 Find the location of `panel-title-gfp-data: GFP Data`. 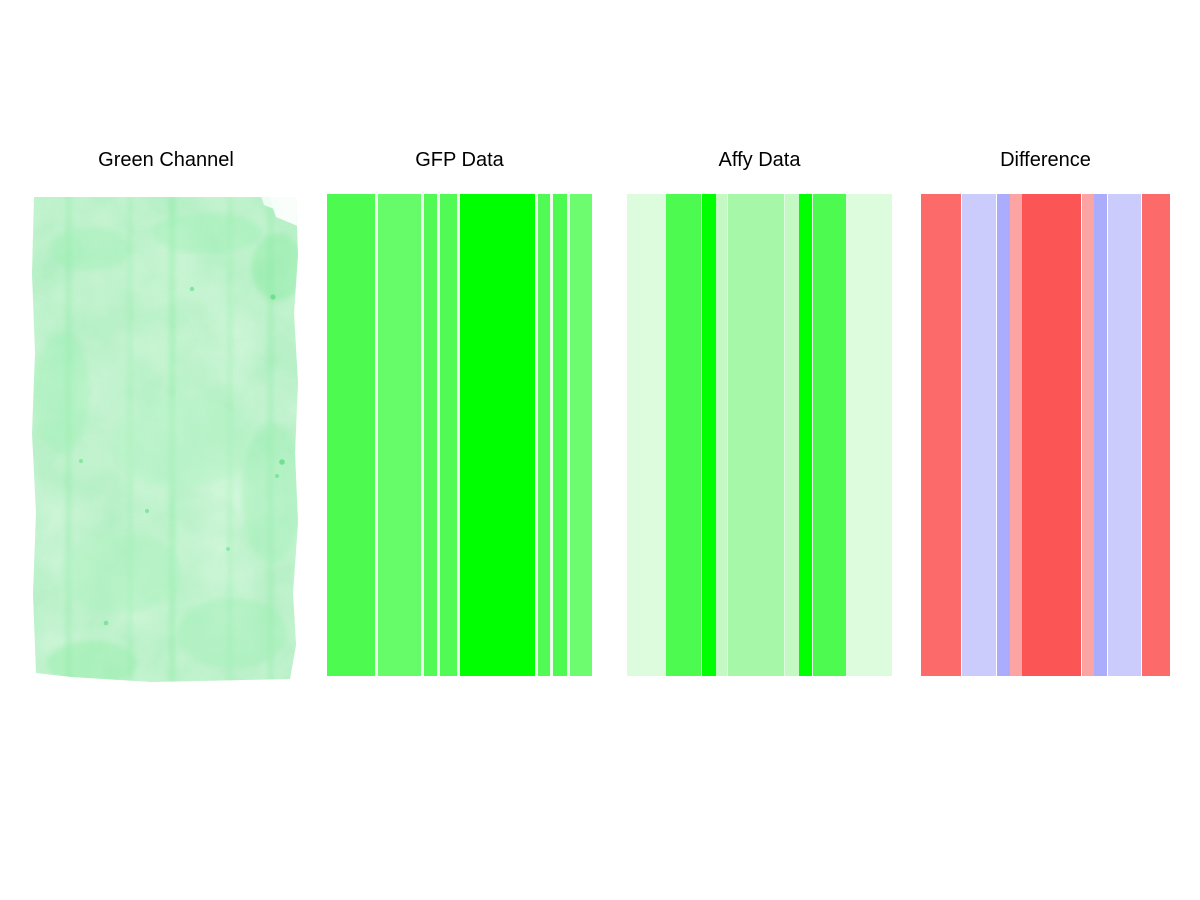

panel-title-gfp-data: GFP Data is located at coordinates (459, 160).